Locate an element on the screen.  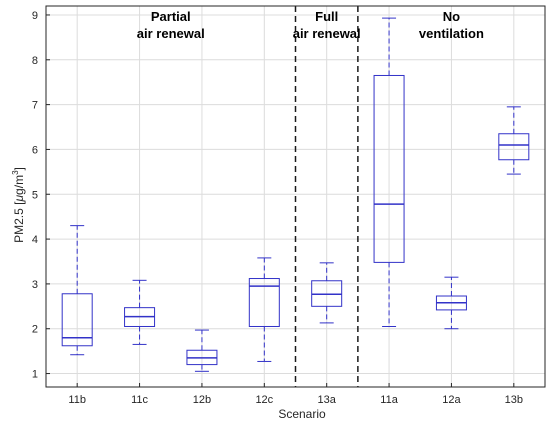
box-12b is located at coordinates (202, 350).